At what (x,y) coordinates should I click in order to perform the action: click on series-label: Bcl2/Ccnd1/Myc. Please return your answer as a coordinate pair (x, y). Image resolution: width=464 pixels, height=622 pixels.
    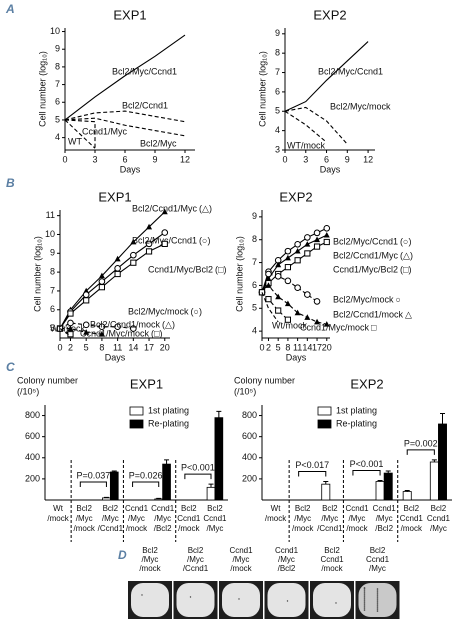
    Looking at the image, I should click on (165, 208).